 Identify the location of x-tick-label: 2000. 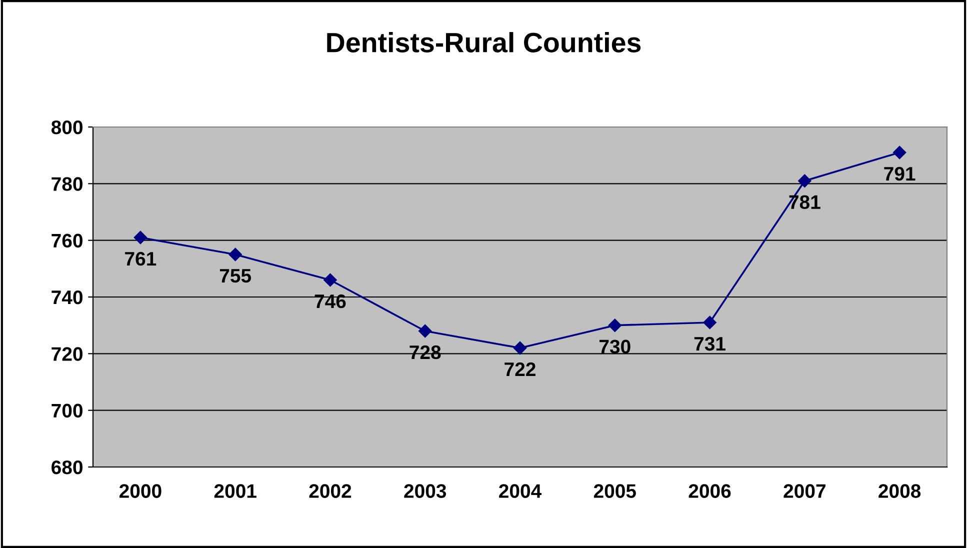
(140, 491).